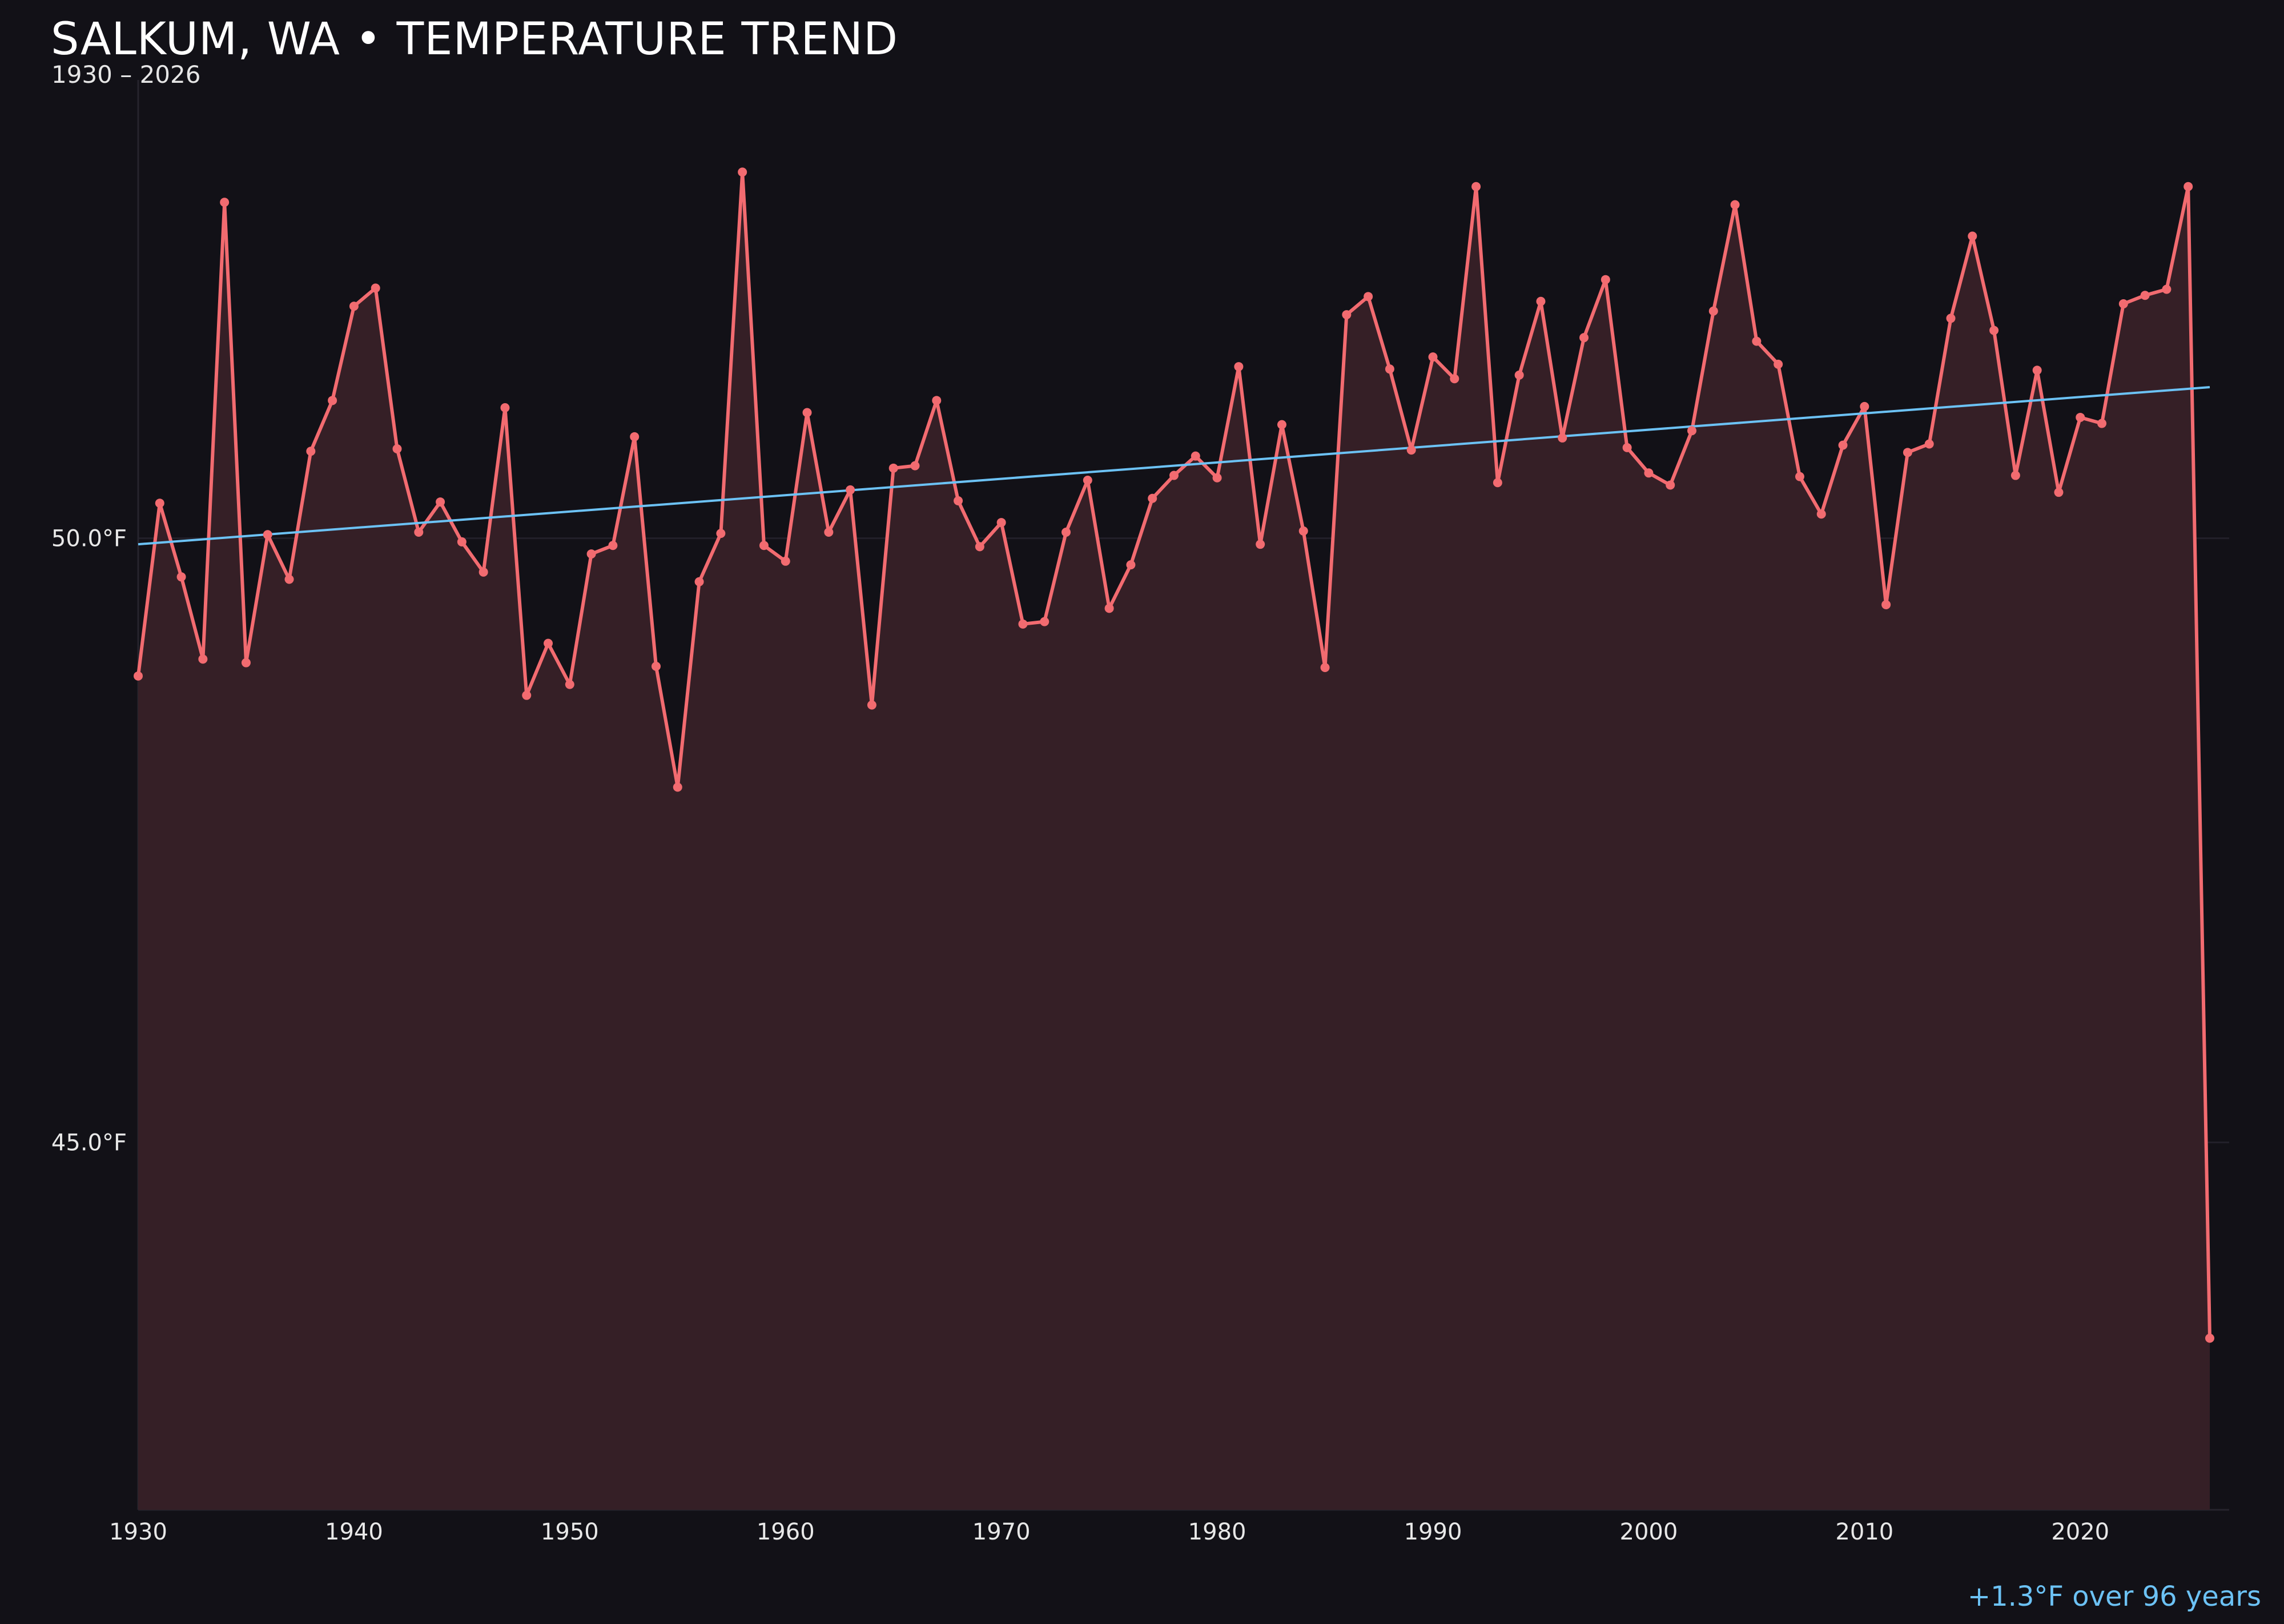  I want to click on data-point-1994, so click(1519, 375).